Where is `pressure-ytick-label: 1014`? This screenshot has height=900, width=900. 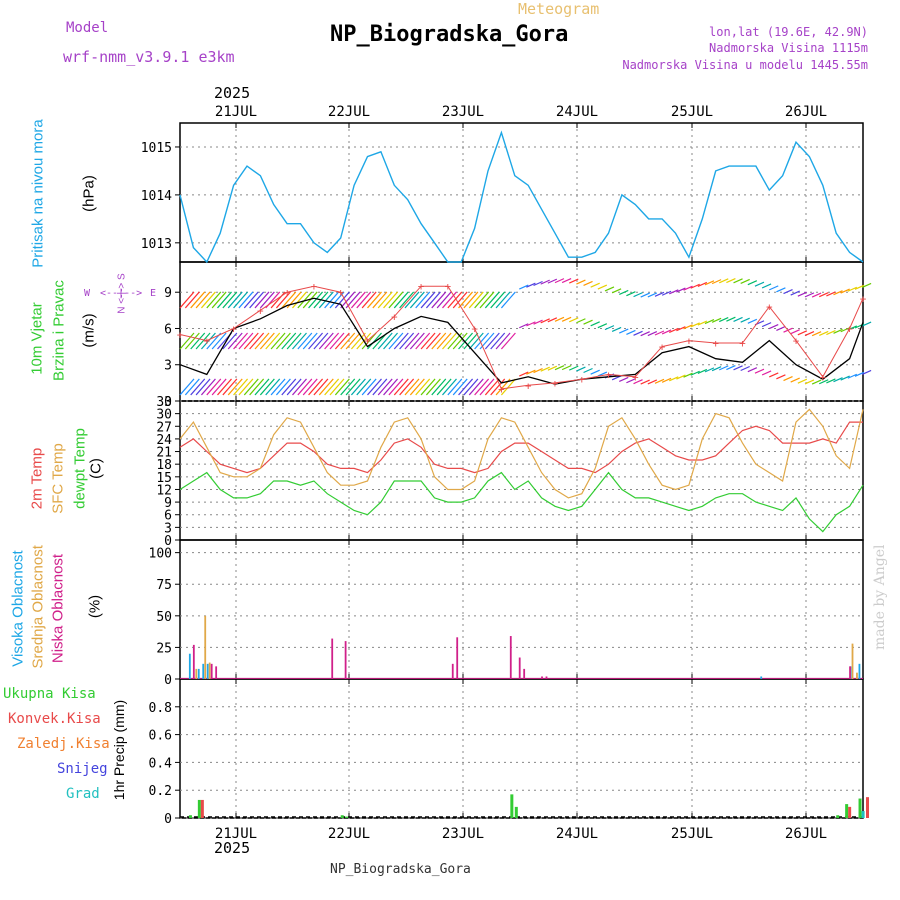 pressure-ytick-label: 1014 is located at coordinates (156, 196).